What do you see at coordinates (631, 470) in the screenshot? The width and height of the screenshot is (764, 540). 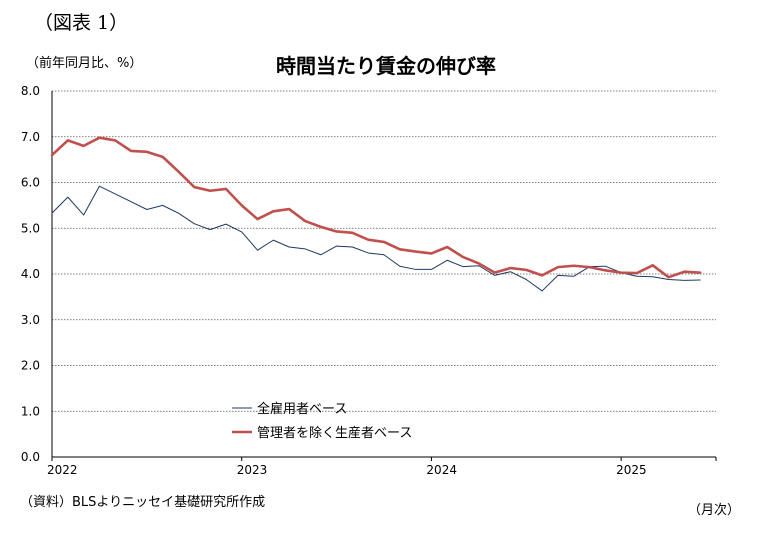 I see `x-tick-label: 2025` at bounding box center [631, 470].